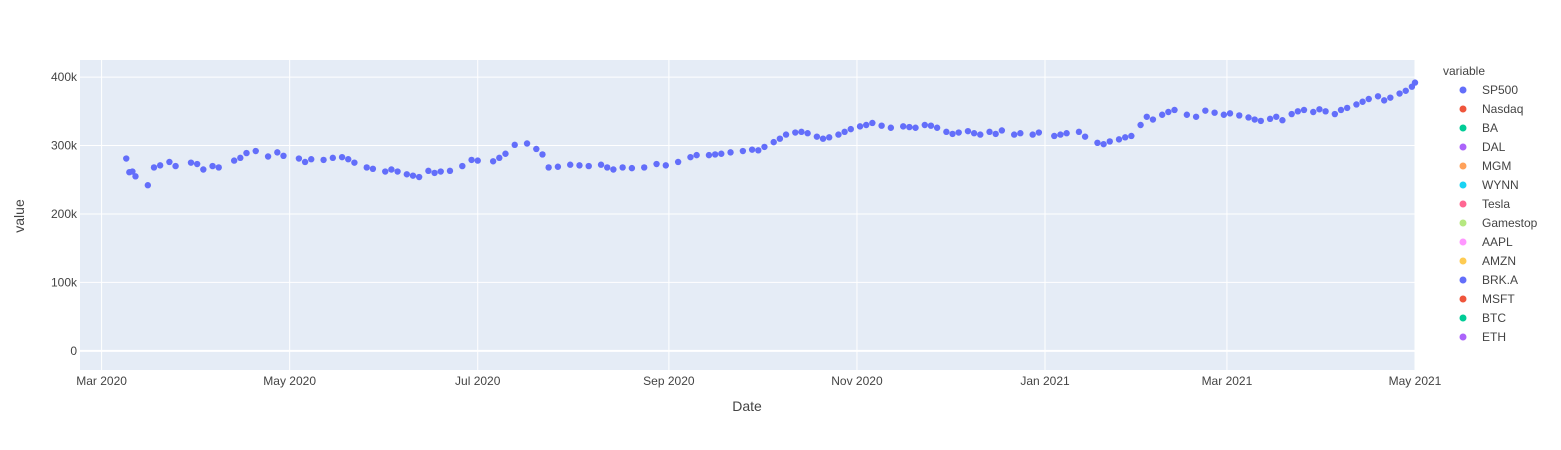  I want to click on legend-item: AMZN, so click(1488, 261).